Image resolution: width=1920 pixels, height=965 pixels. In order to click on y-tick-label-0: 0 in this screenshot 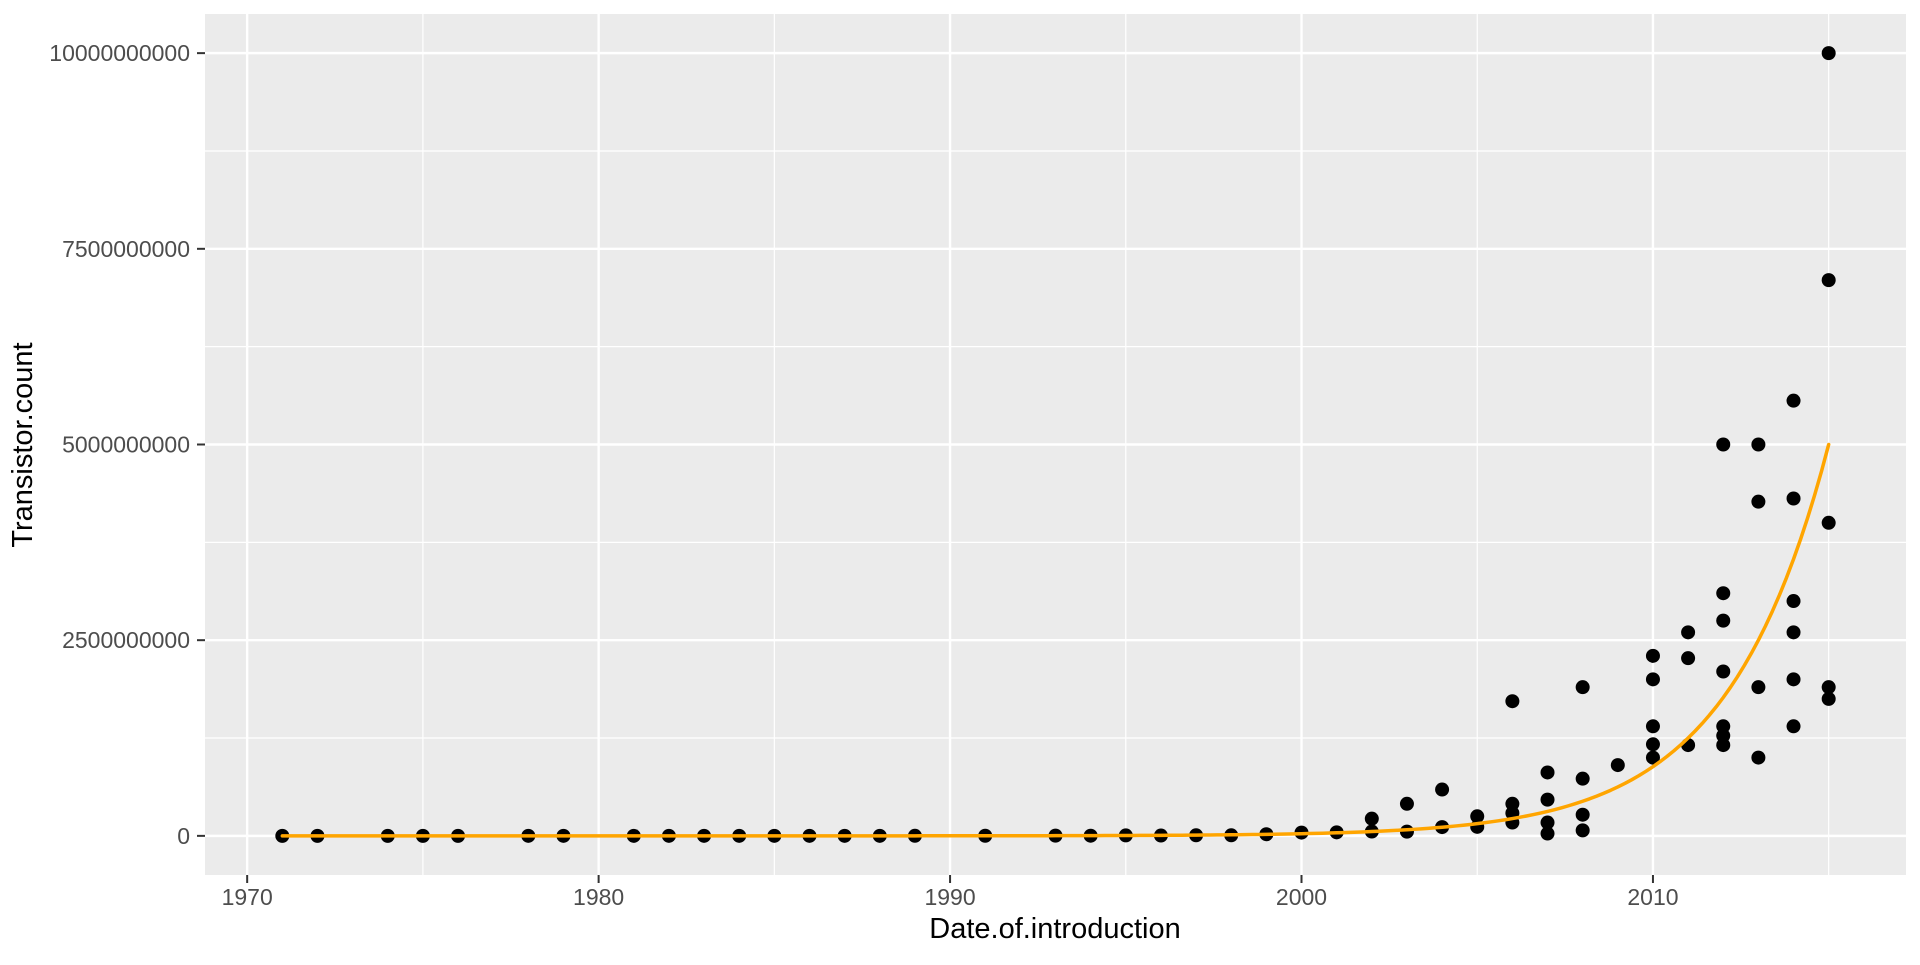, I will do `click(183, 836)`.